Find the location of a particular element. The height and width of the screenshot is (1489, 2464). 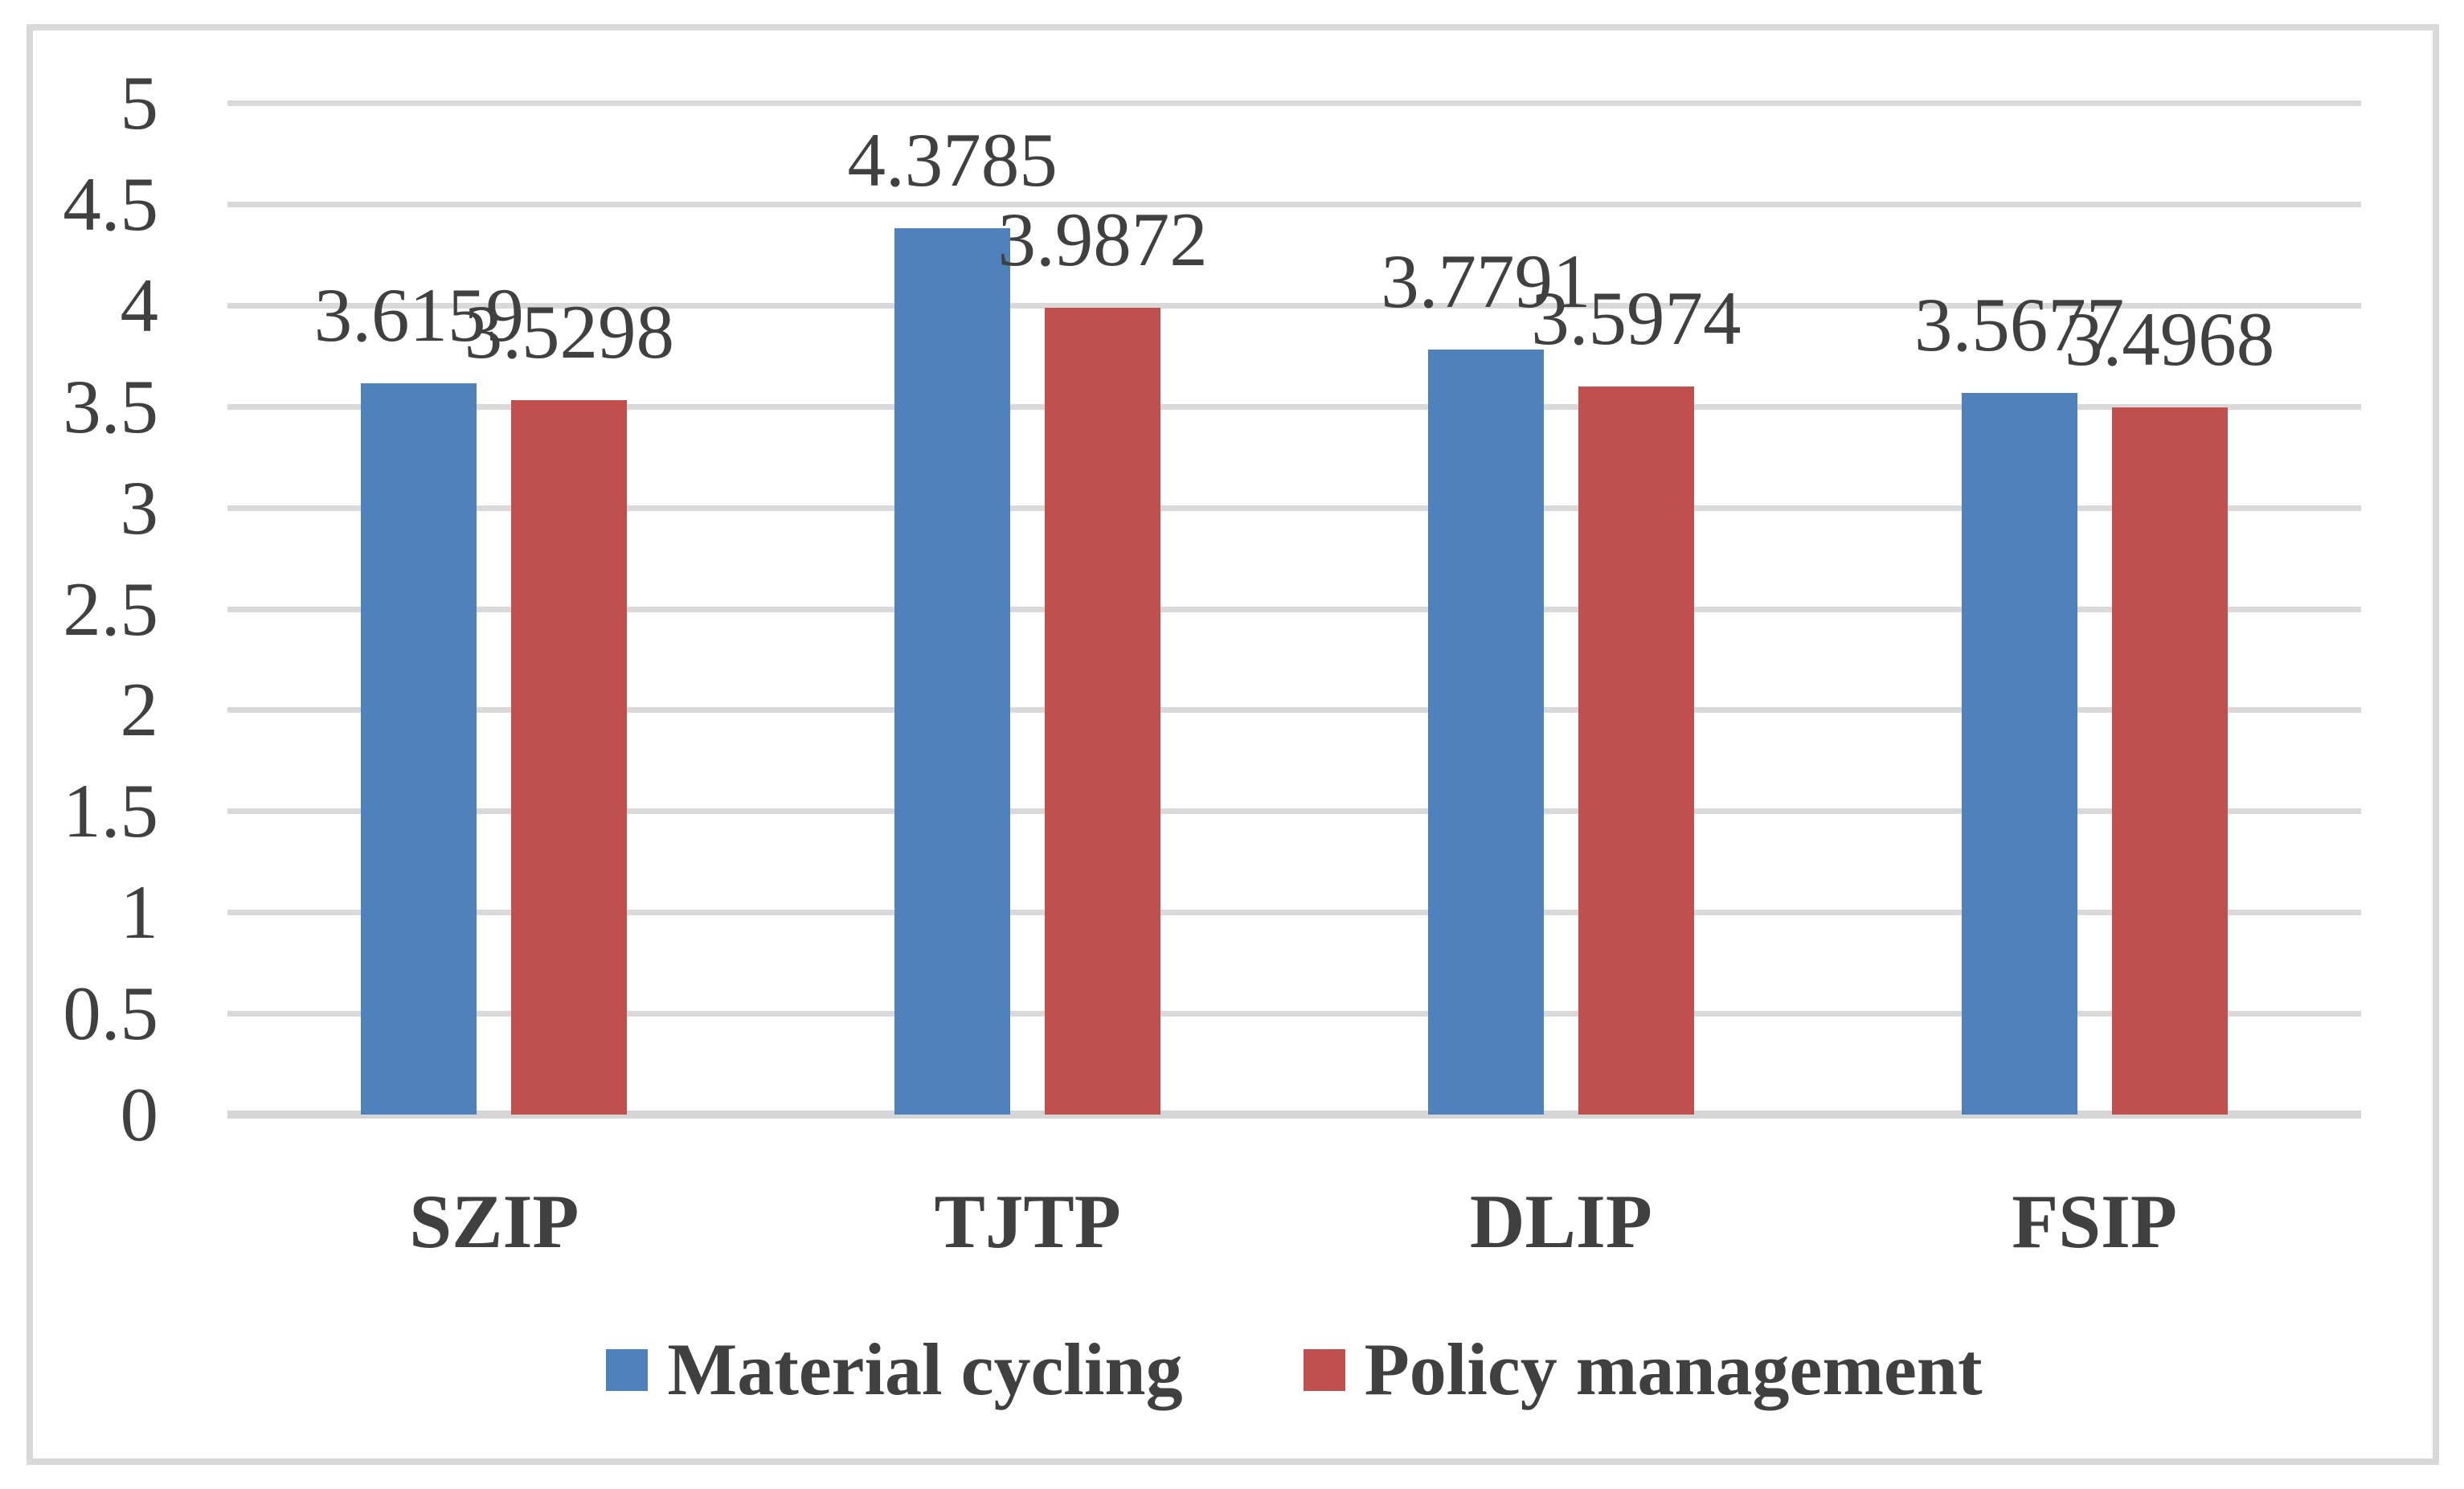

bar-dlip-series2 is located at coordinates (1636, 751).